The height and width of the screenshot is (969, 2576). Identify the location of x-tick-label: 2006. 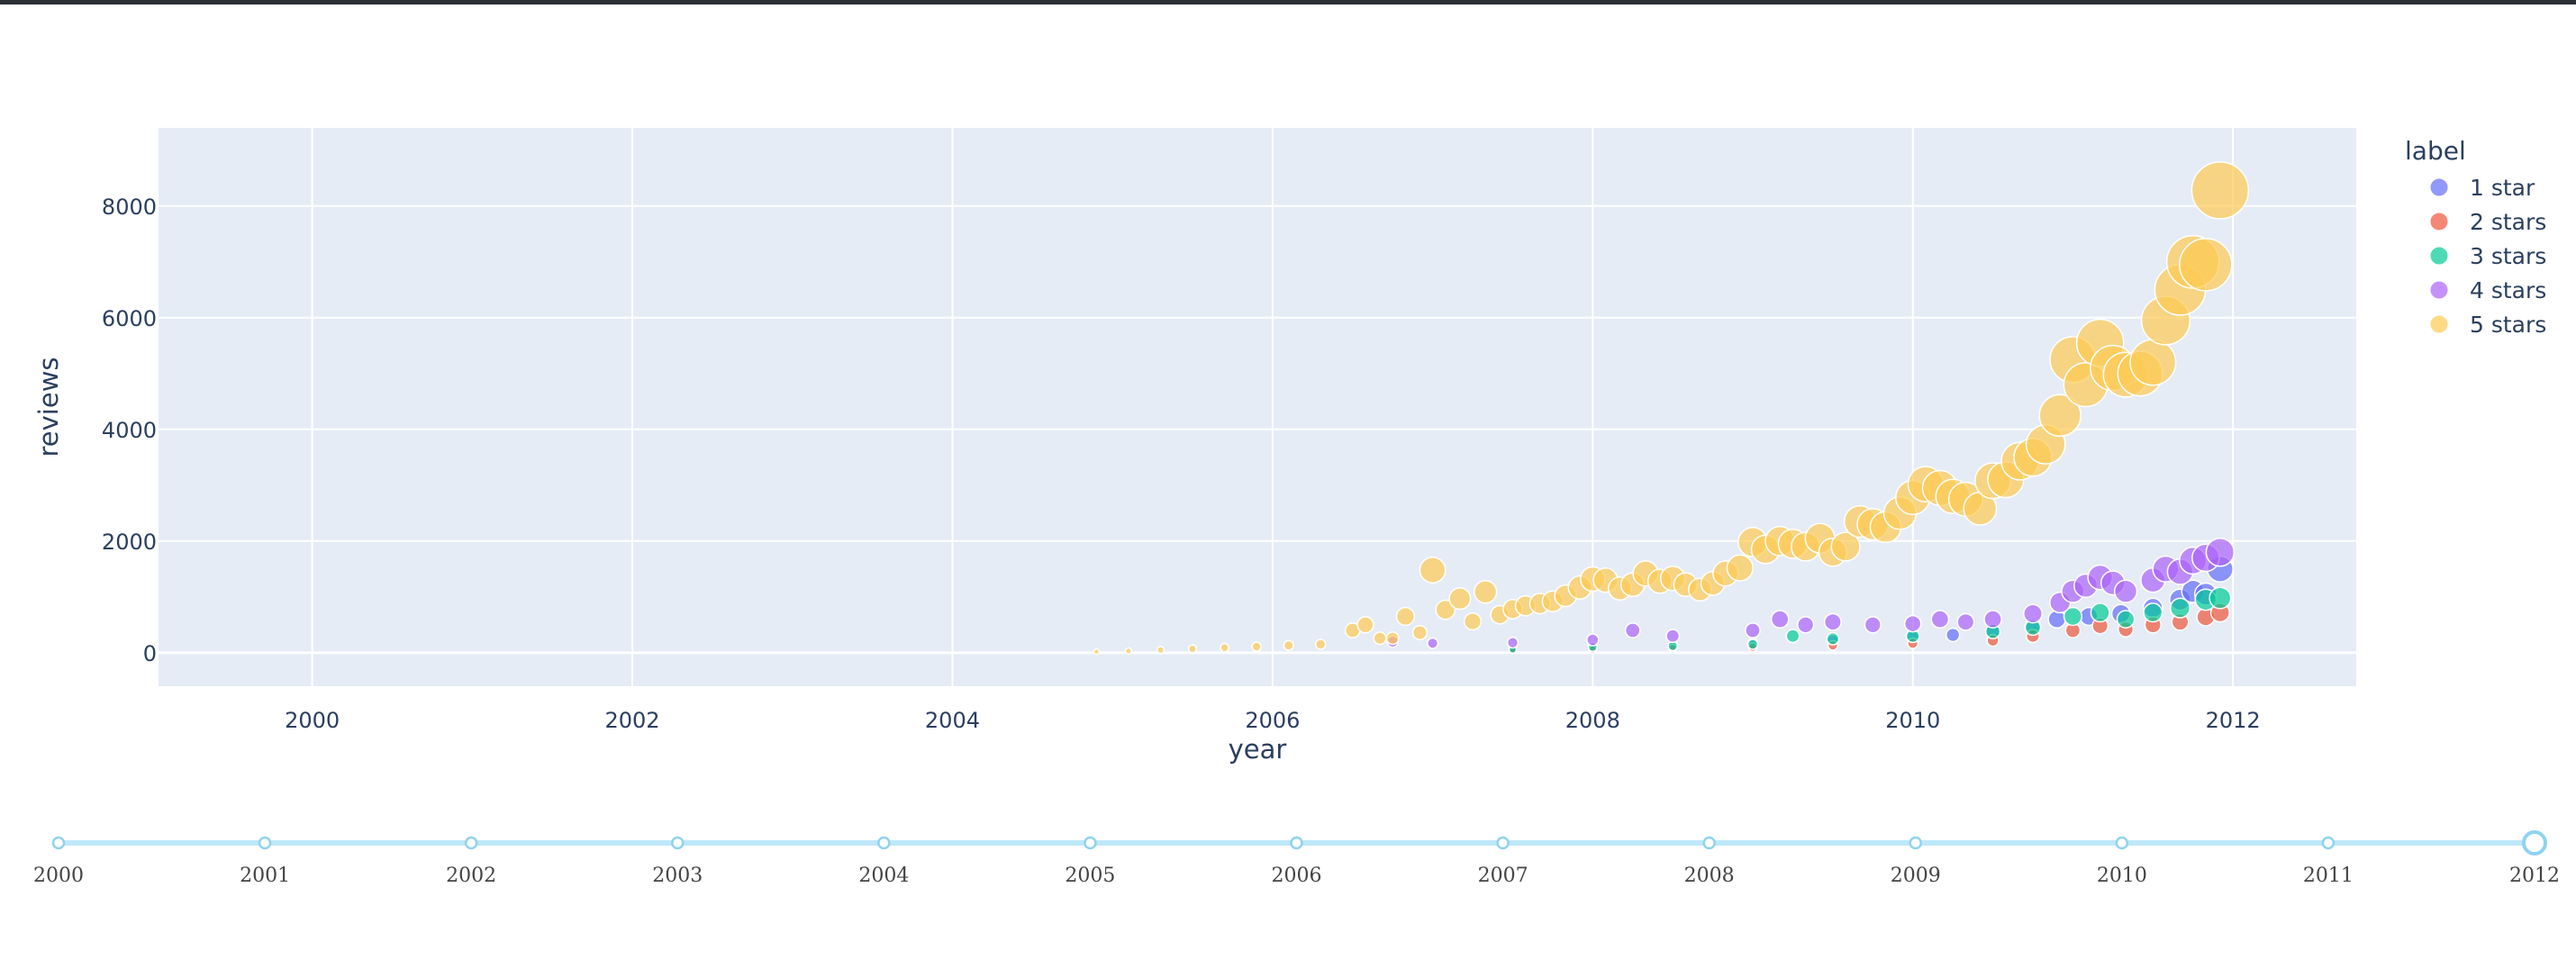
(1272, 720).